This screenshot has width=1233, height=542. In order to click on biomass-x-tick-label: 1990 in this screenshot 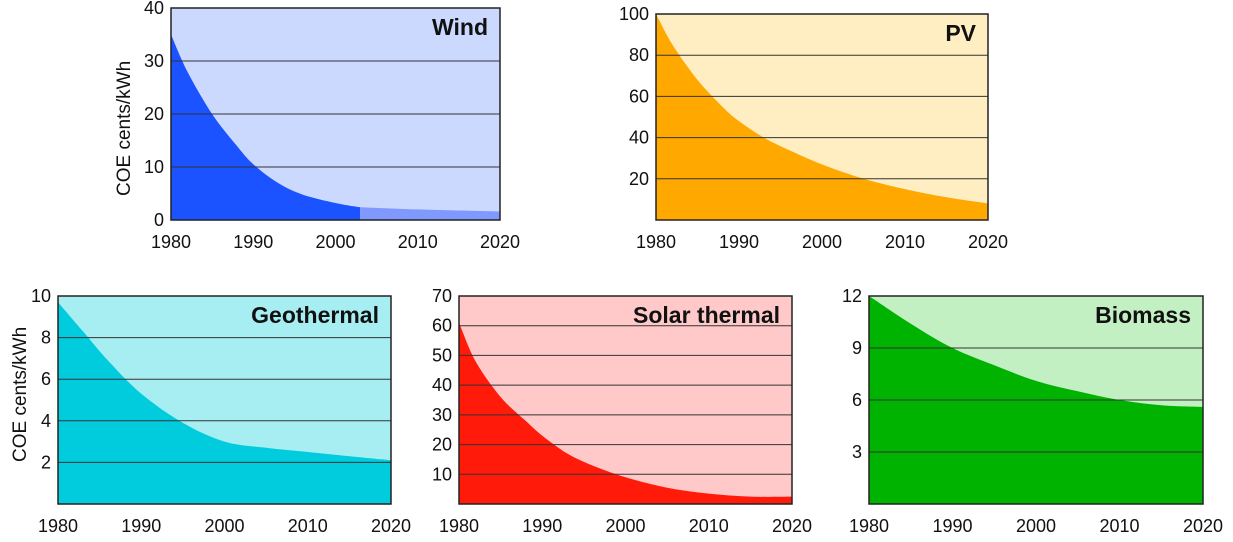, I will do `click(952, 526)`.